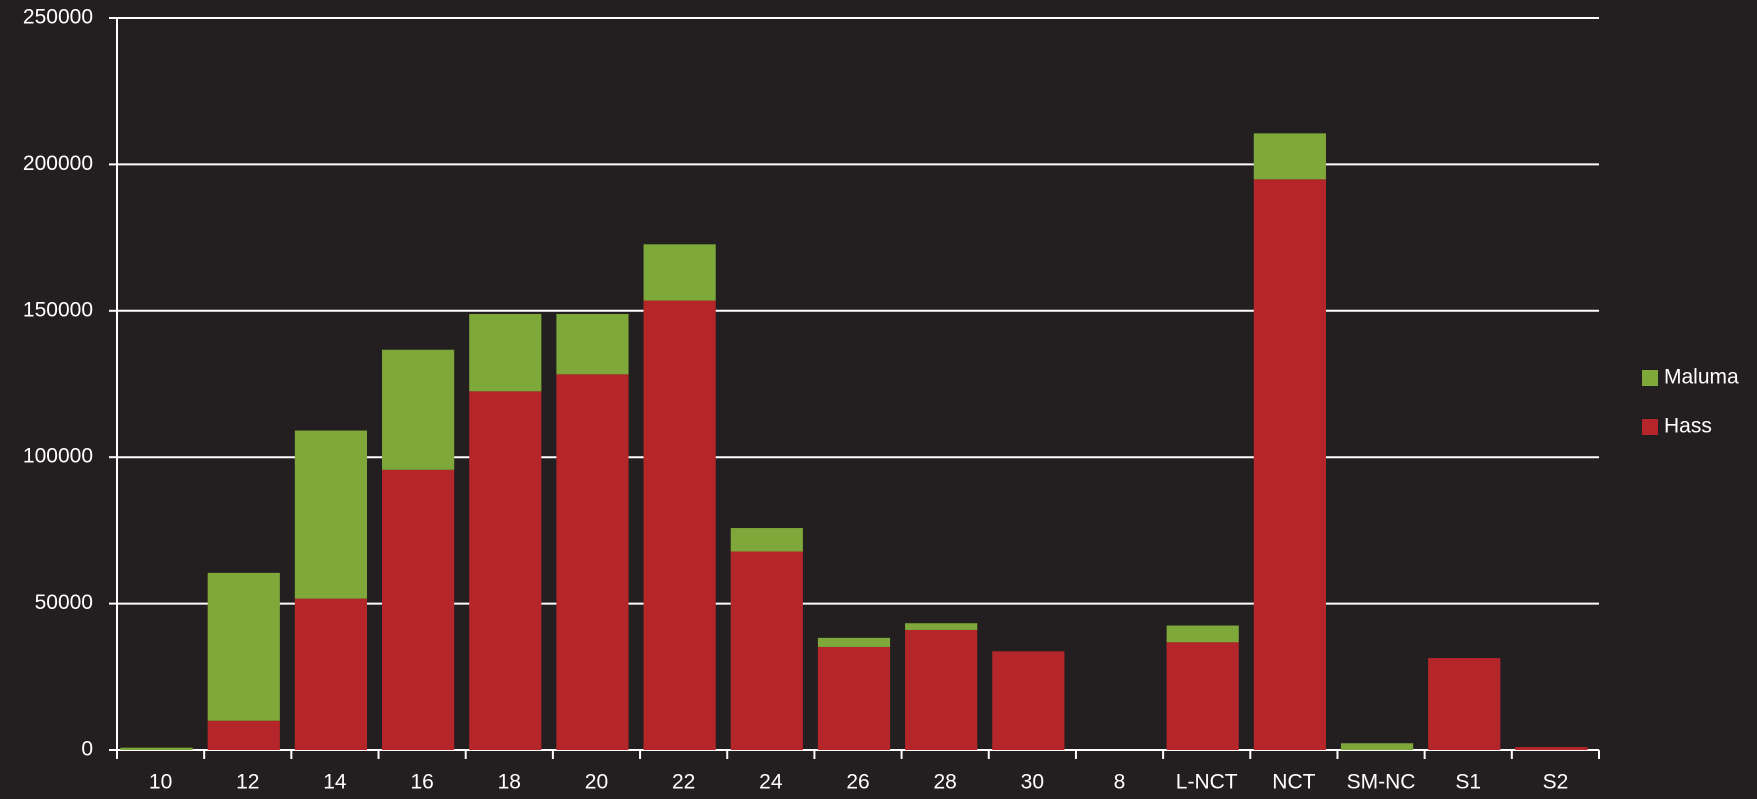  Describe the element at coordinates (771, 782) in the screenshot. I see `x-tick-label: 24` at that location.